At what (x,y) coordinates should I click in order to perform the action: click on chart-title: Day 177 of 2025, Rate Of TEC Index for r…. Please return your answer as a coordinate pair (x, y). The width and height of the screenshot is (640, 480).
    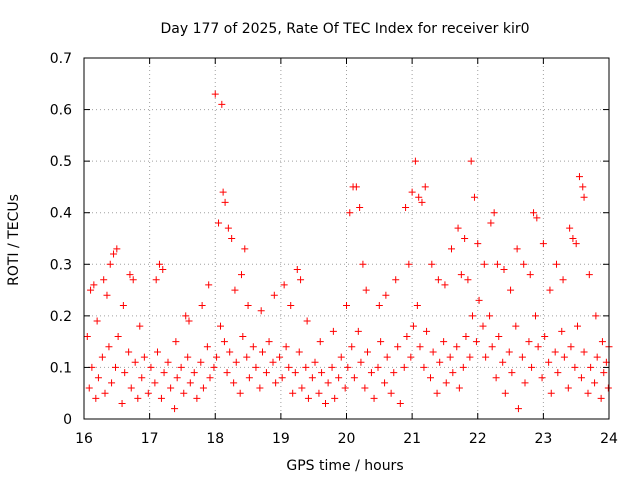
    Looking at the image, I should click on (344, 29).